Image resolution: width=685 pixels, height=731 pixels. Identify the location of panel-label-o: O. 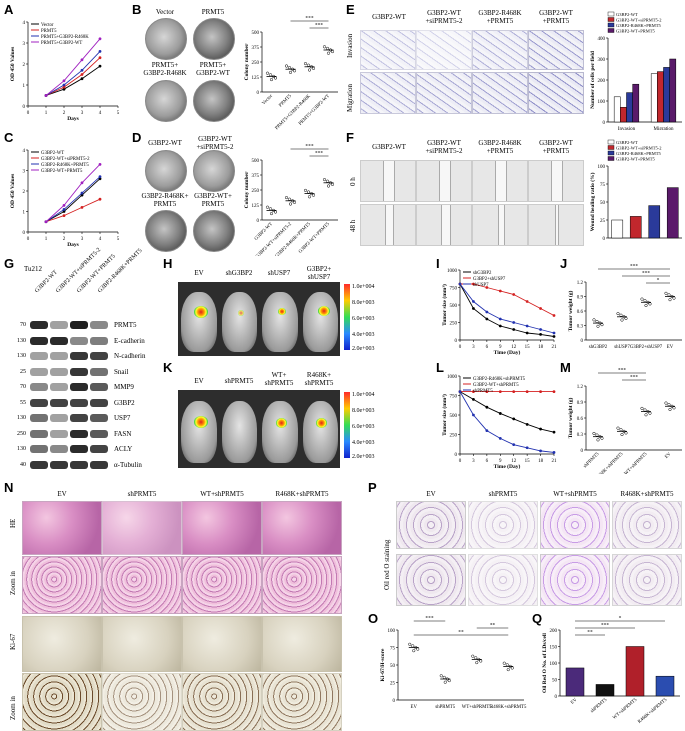
(373, 618).